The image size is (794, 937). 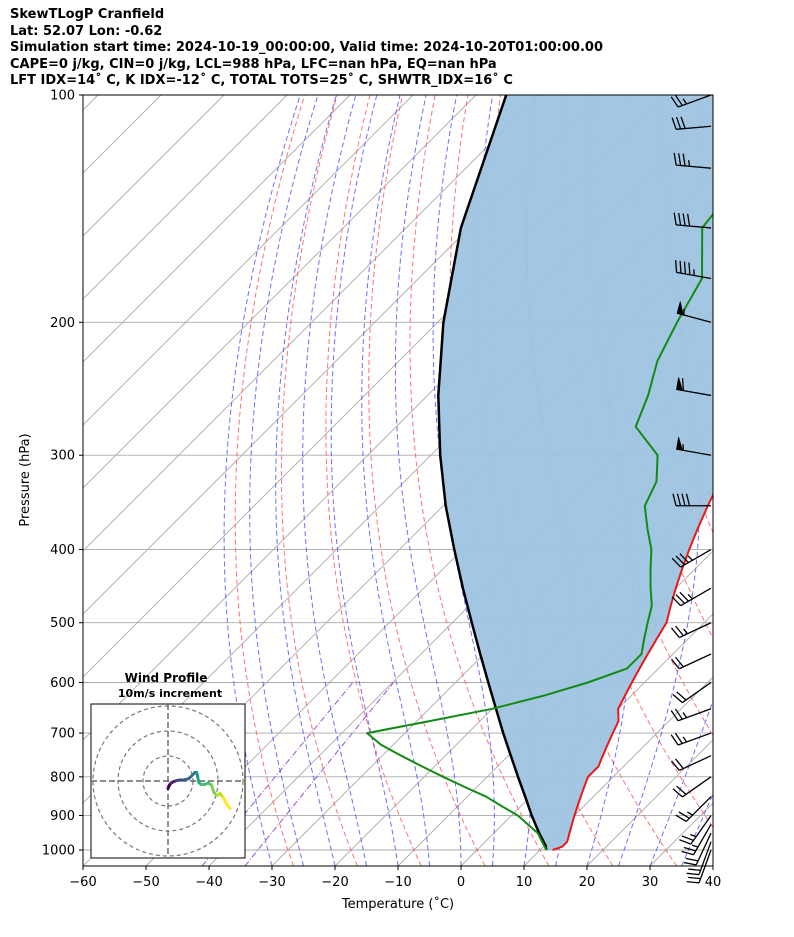 I want to click on hodograph-inset: Wind Profile 10m/s increment, so click(x=168, y=765).